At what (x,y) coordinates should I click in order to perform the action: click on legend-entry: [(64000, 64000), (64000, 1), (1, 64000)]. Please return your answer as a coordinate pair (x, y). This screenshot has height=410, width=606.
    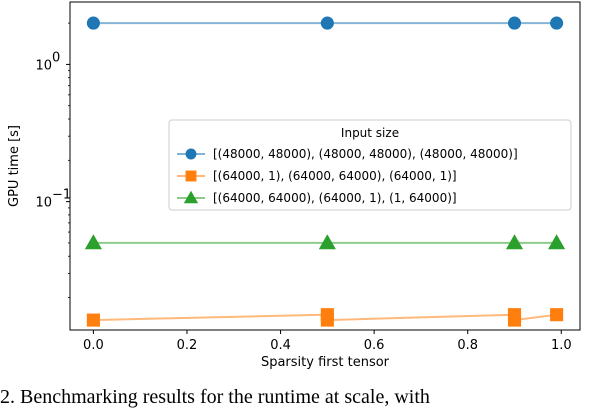
    Looking at the image, I should click on (317, 197).